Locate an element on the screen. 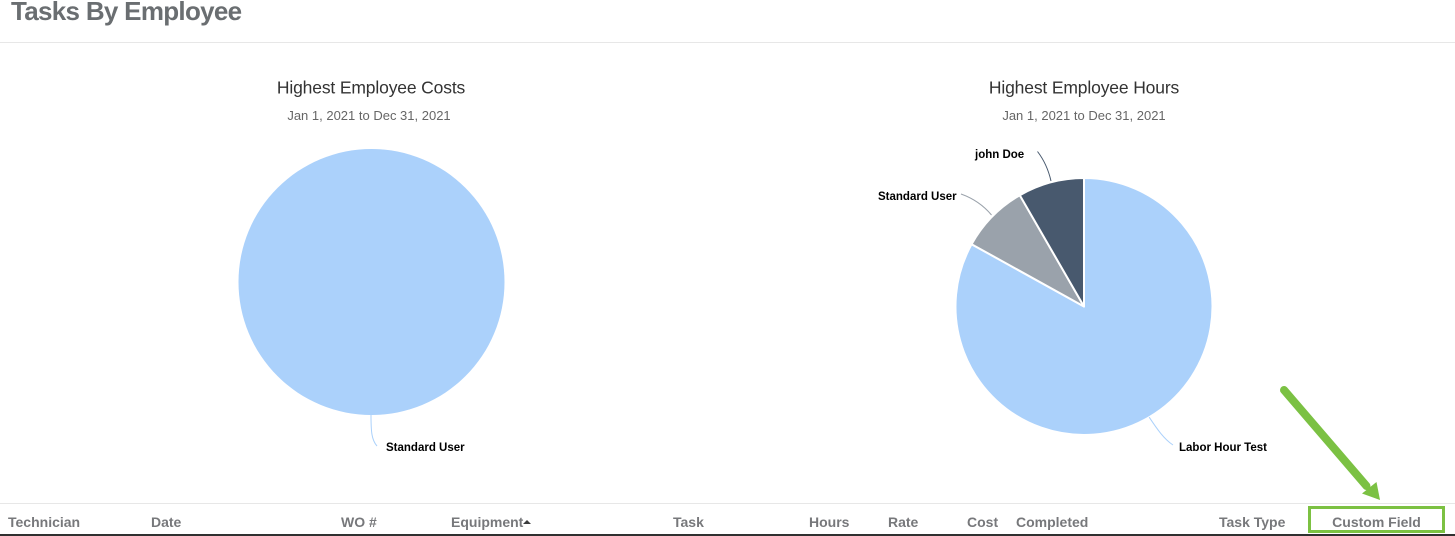  svg-text: Labor Hour Test is located at coordinates (1223, 448).